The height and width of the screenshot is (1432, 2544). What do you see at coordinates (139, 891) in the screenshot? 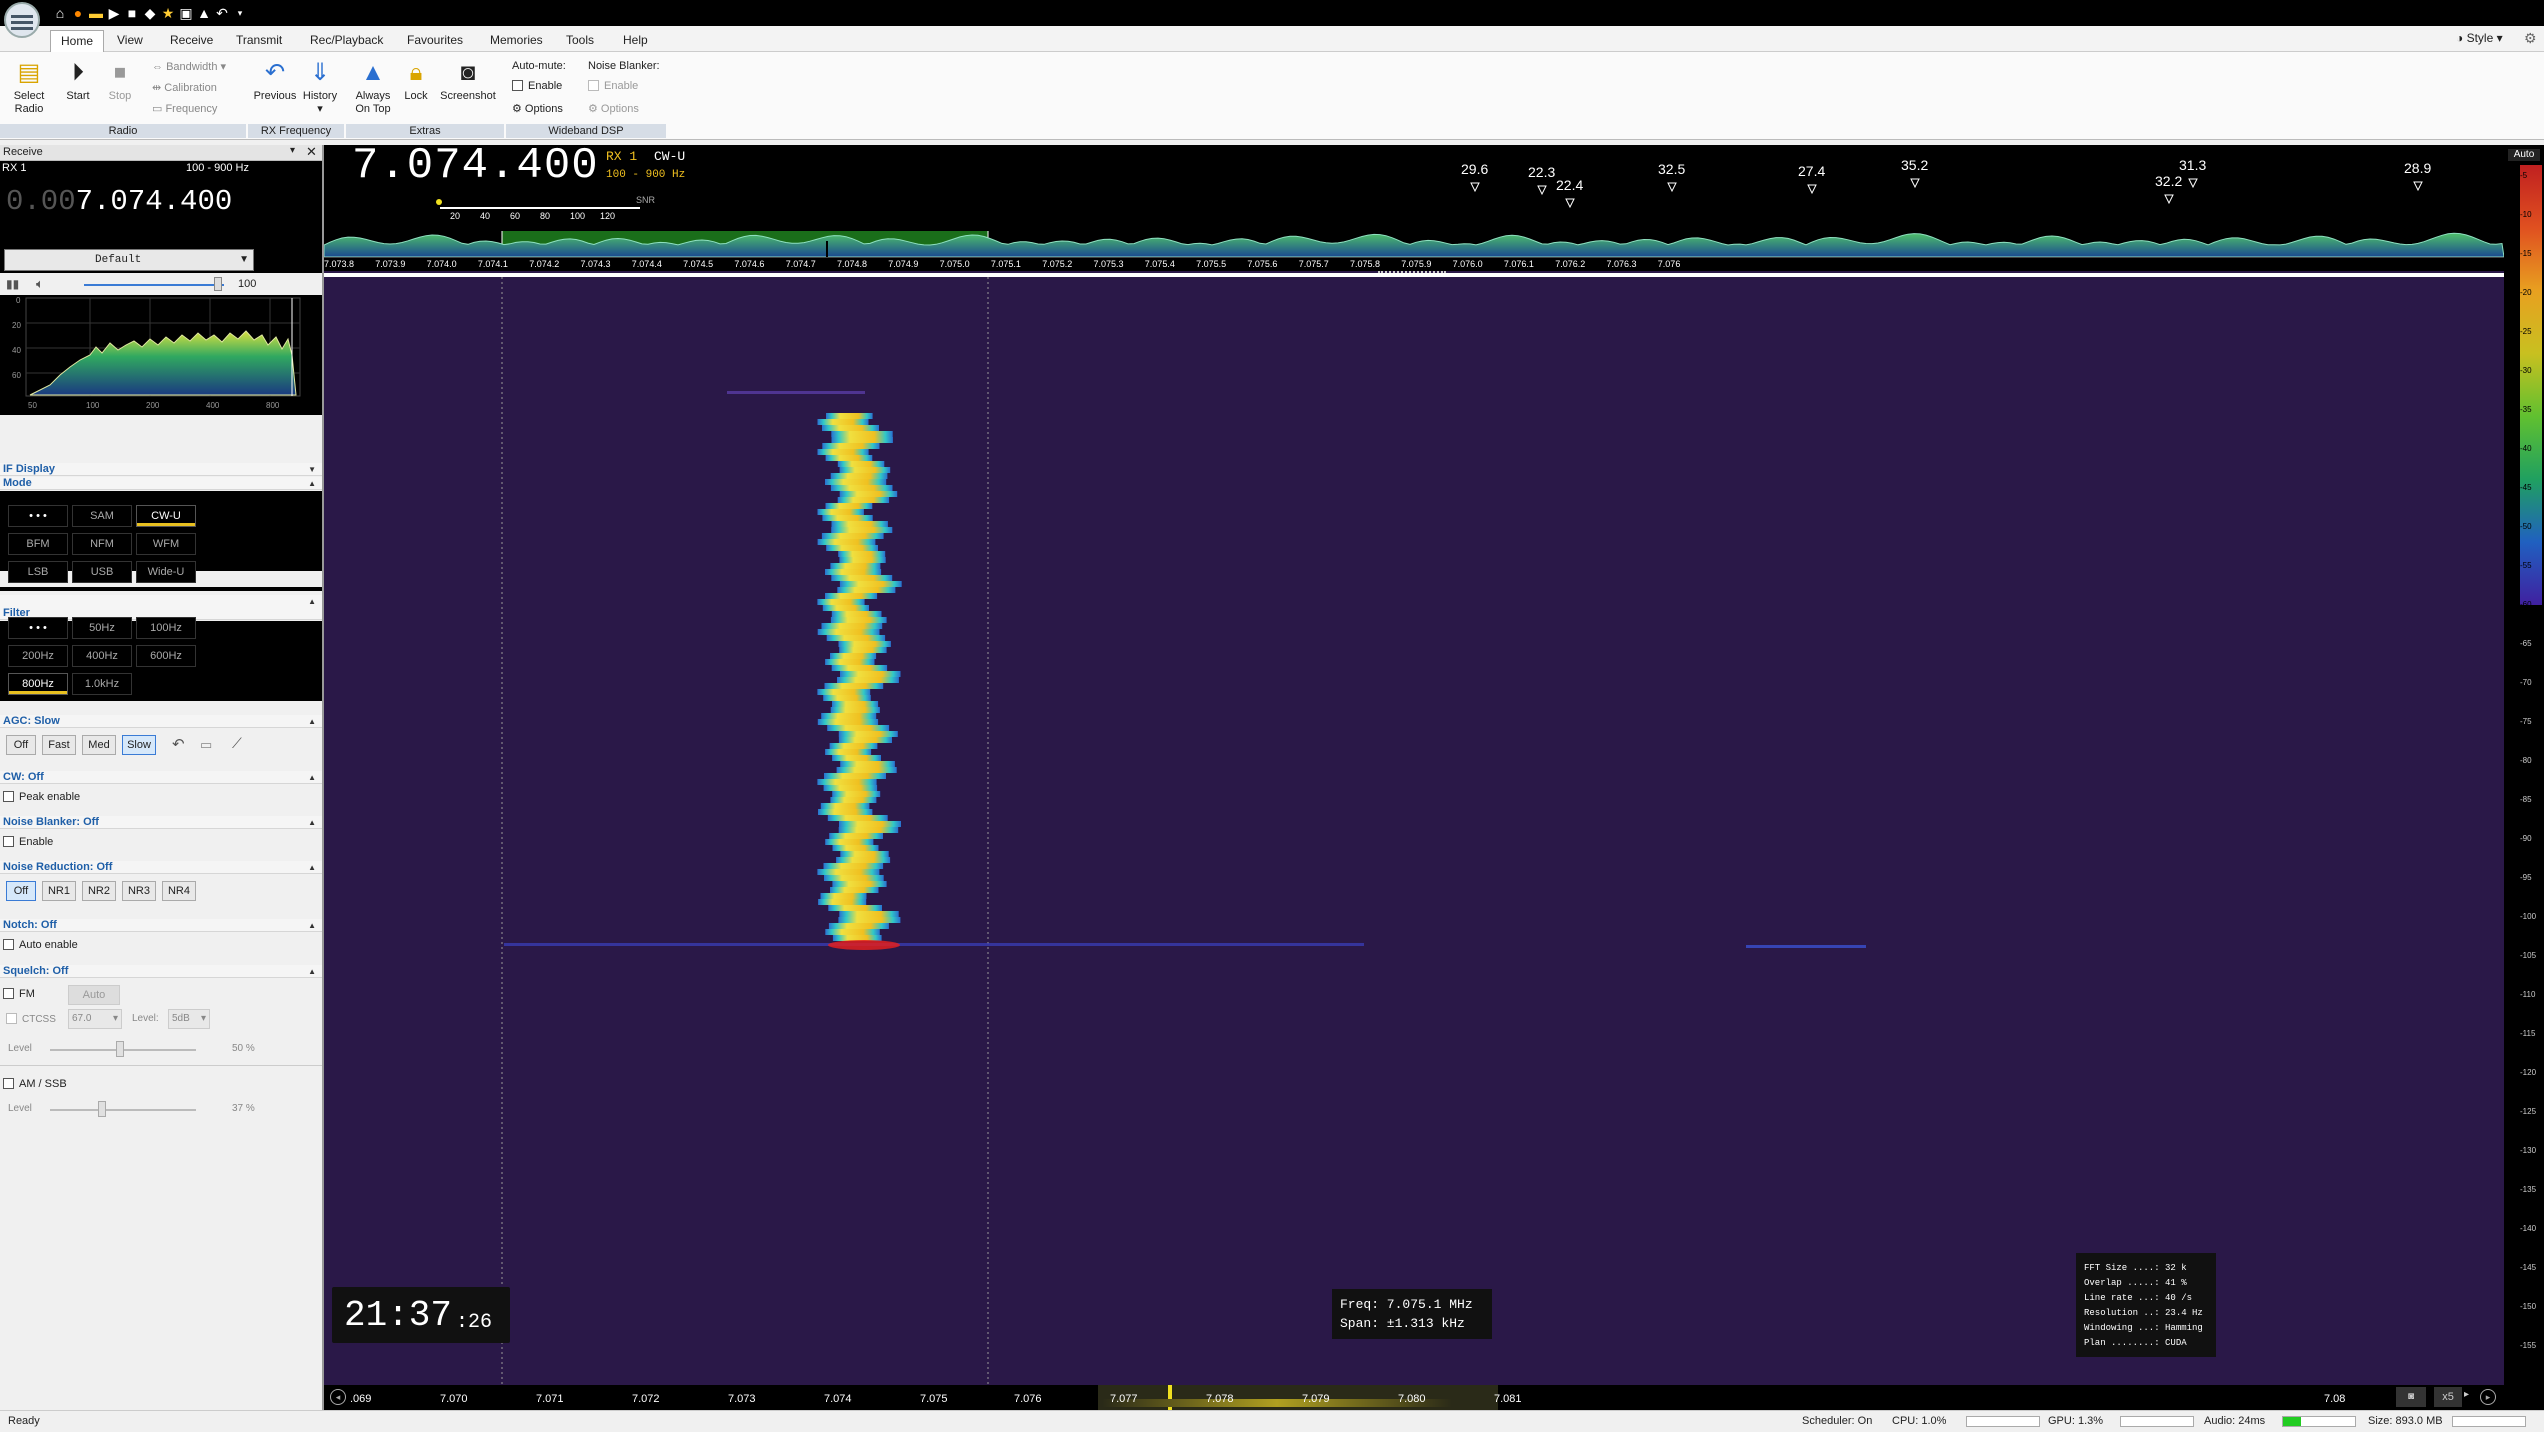
I see `nr3-button: NR3` at bounding box center [139, 891].